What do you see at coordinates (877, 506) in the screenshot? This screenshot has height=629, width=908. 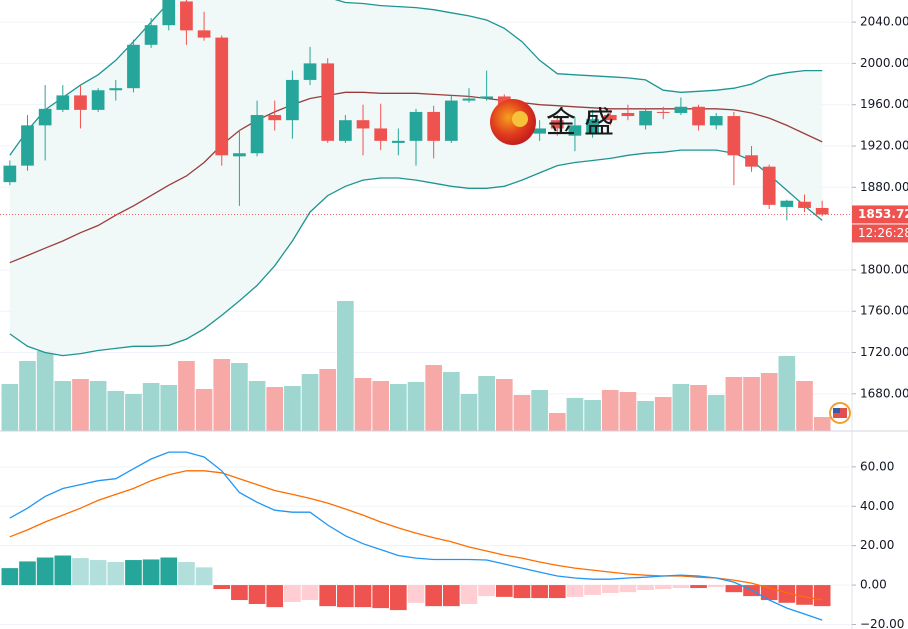 I see `y-tick-label: 40.00` at bounding box center [877, 506].